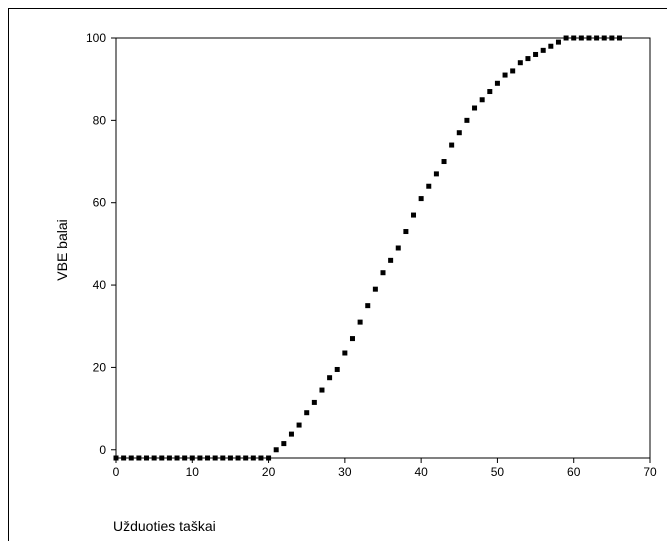 This screenshot has width=669, height=542. Describe the element at coordinates (62, 249) in the screenshot. I see `y-axis-label: VBE balai` at that location.